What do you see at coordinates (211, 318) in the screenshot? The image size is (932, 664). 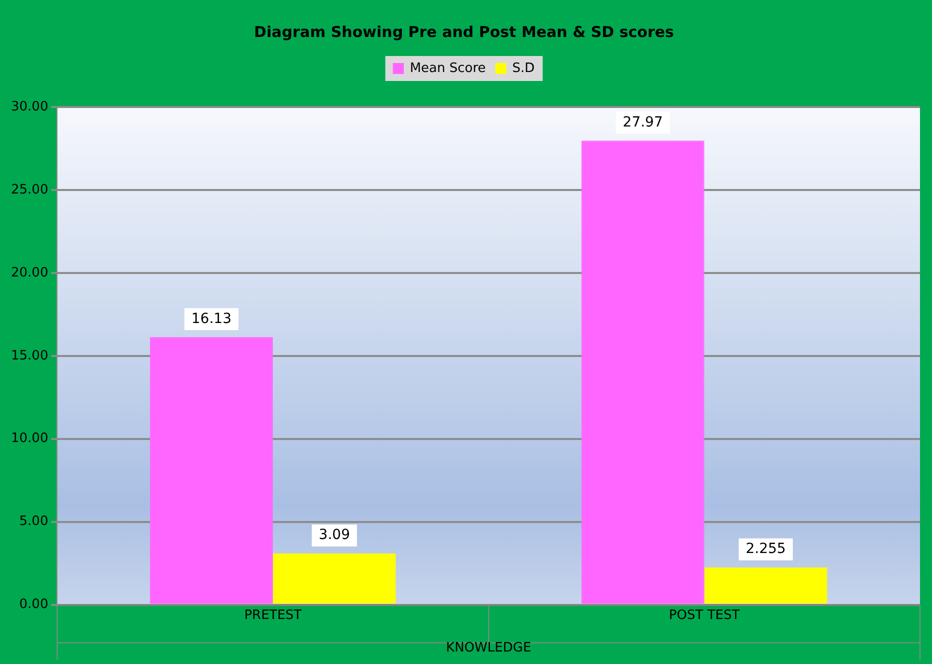 I see `data-label: 16.13` at bounding box center [211, 318].